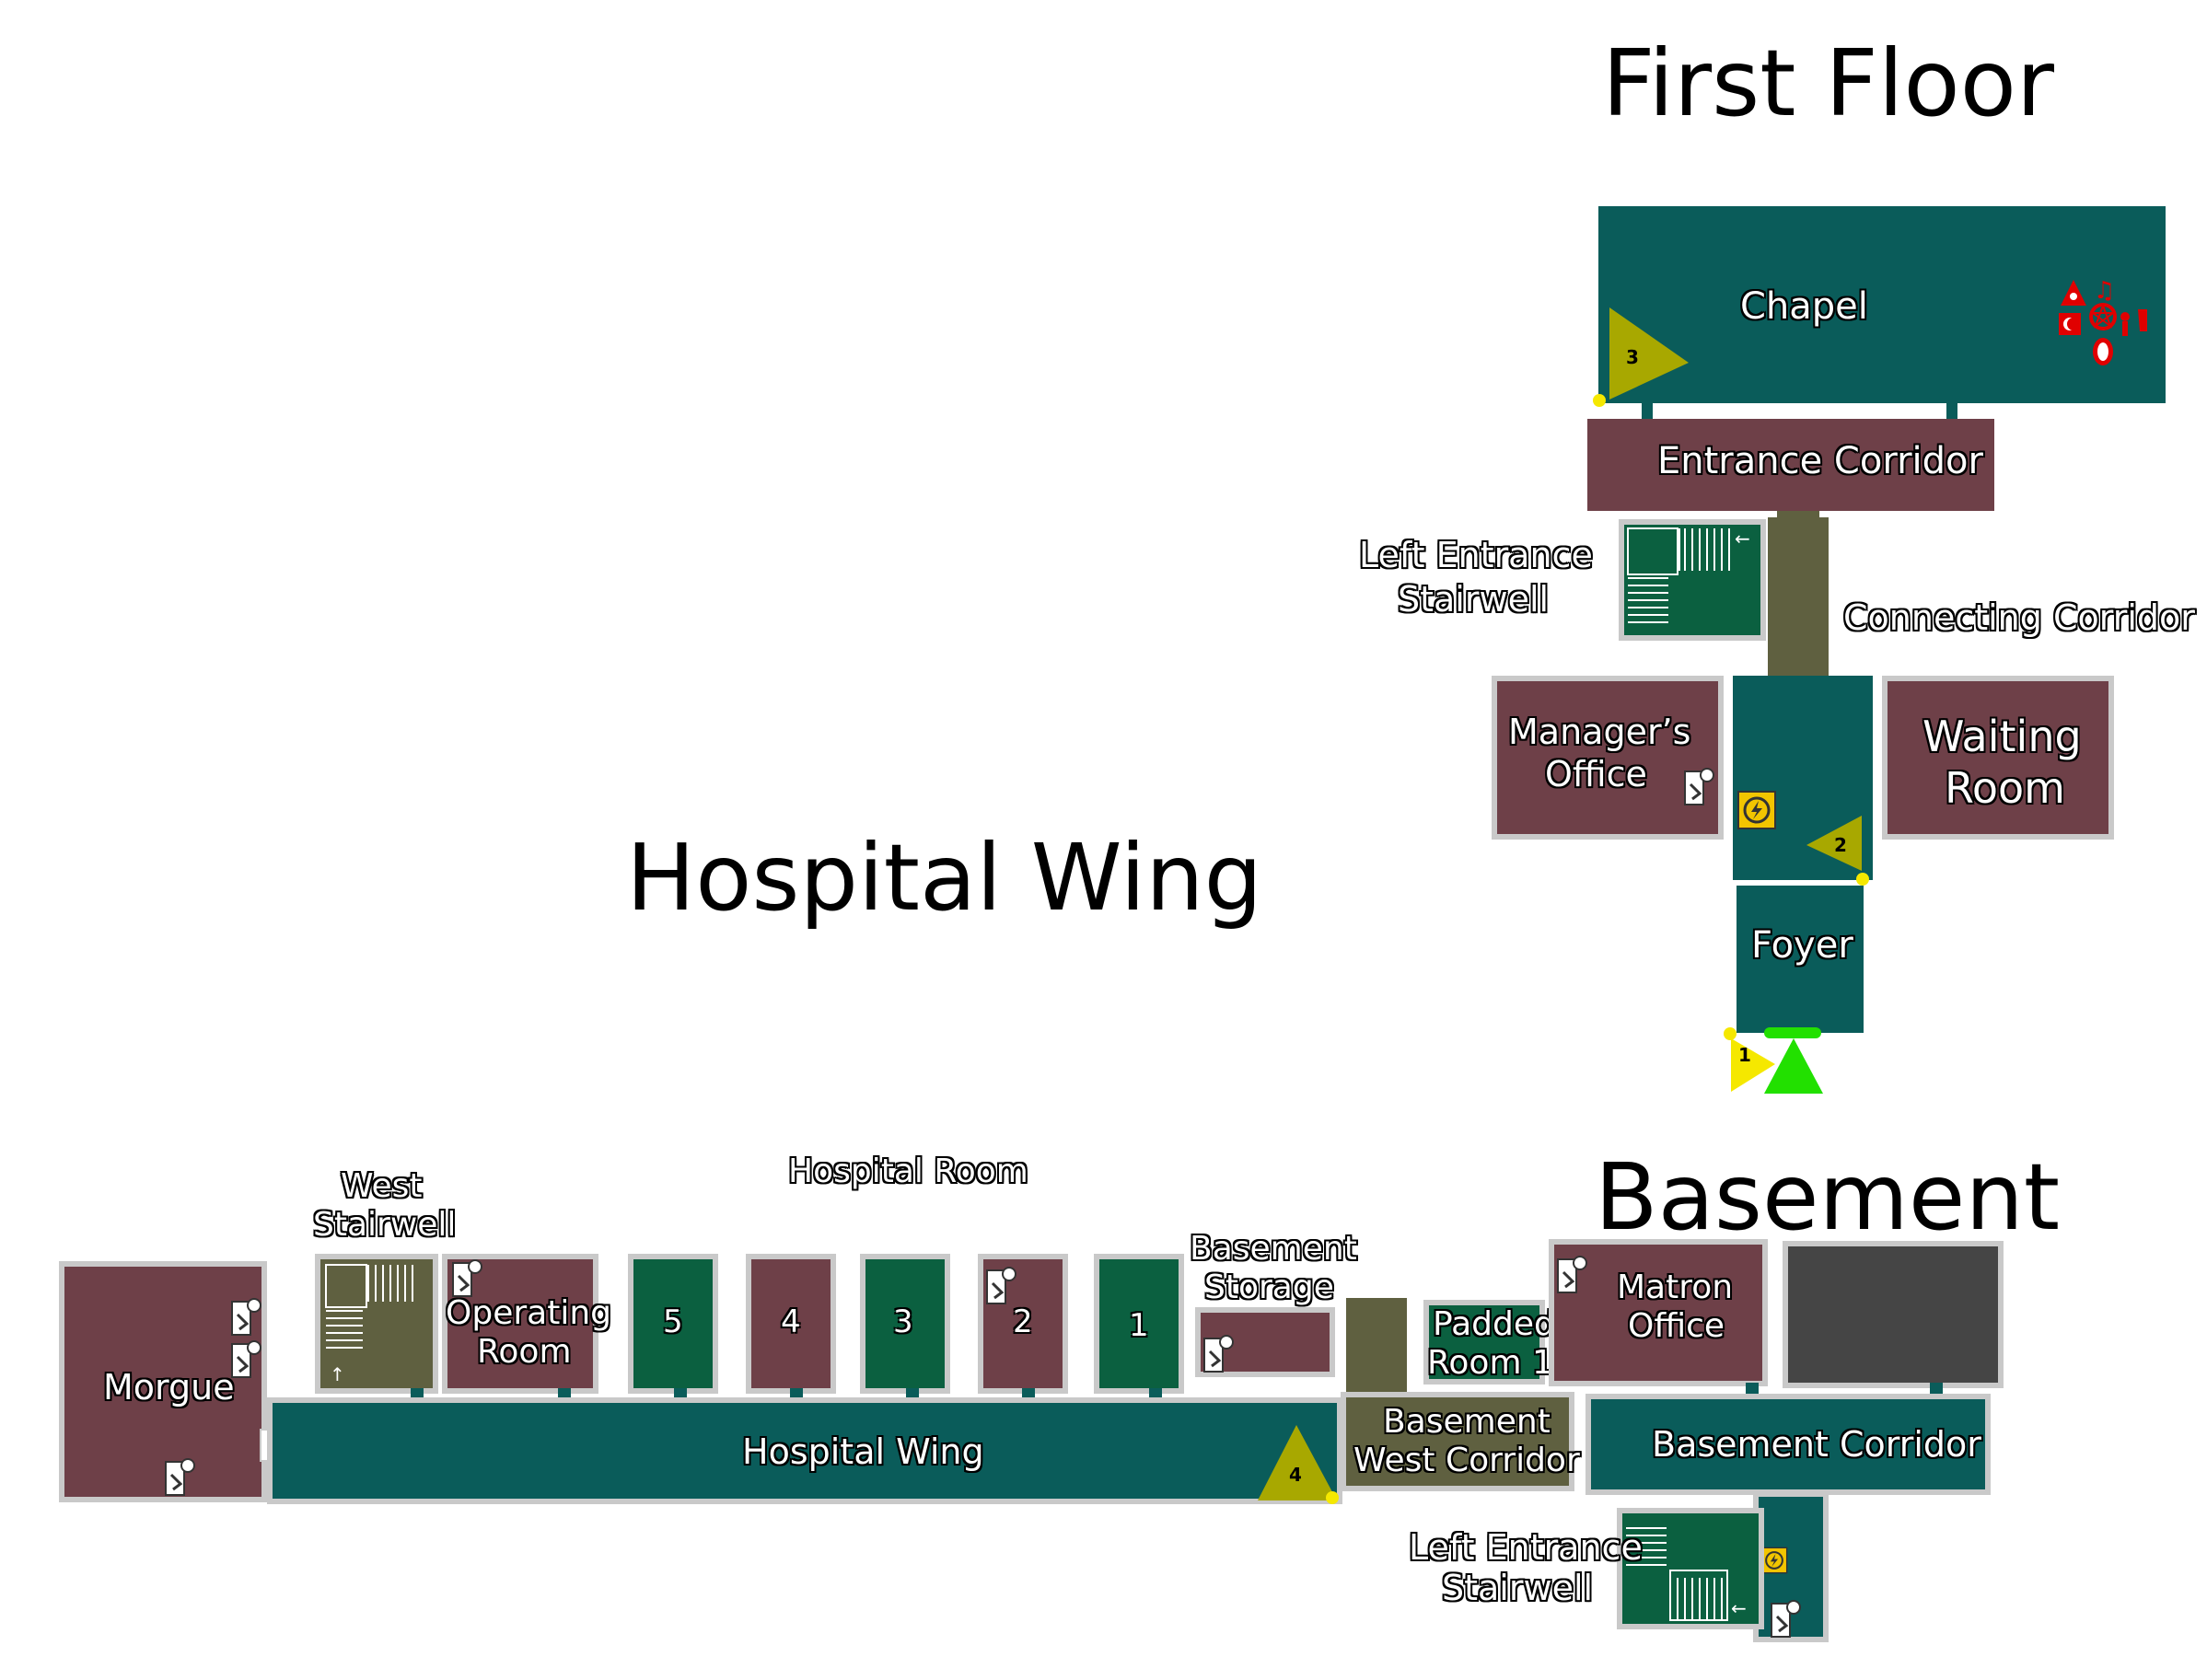 Image resolution: width=2207 pixels, height=1680 pixels. What do you see at coordinates (1840, 845) in the screenshot?
I see `marker-2-label: 2` at bounding box center [1840, 845].